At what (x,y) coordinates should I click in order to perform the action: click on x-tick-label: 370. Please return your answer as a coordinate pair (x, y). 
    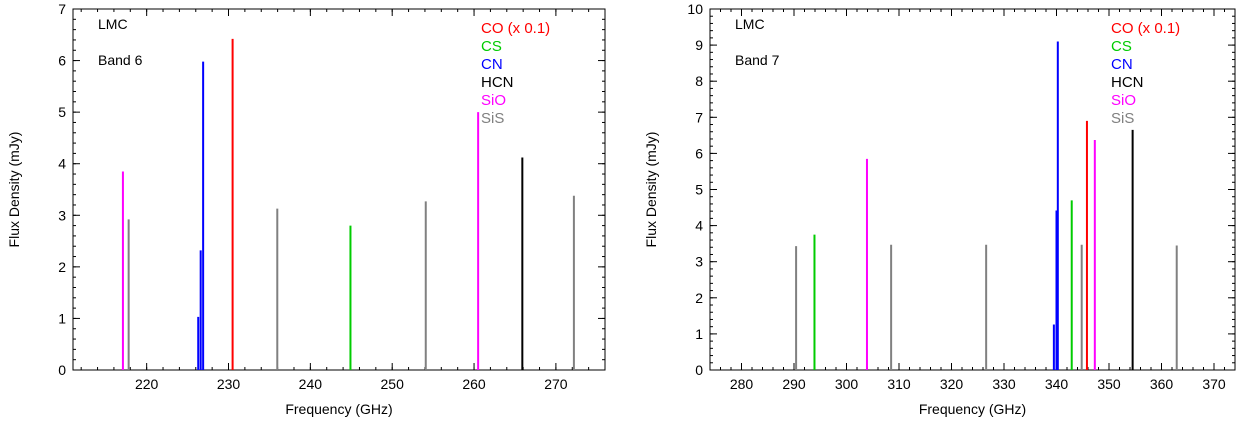
    Looking at the image, I should click on (1214, 384).